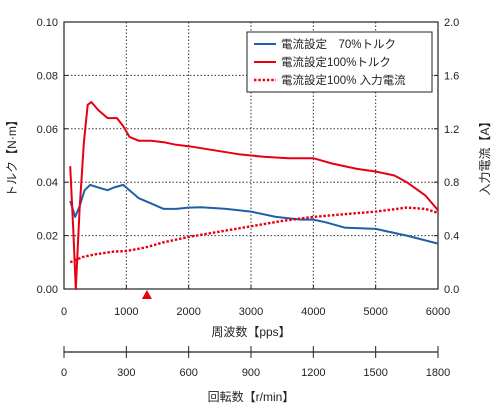  I want to click on y-right-tick-label: 0.8, so click(451, 183).